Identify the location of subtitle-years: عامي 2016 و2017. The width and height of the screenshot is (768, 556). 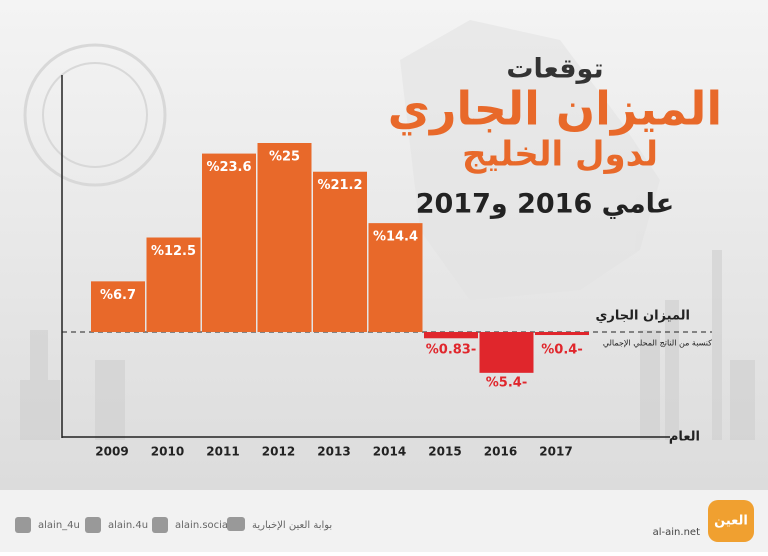
(545, 204).